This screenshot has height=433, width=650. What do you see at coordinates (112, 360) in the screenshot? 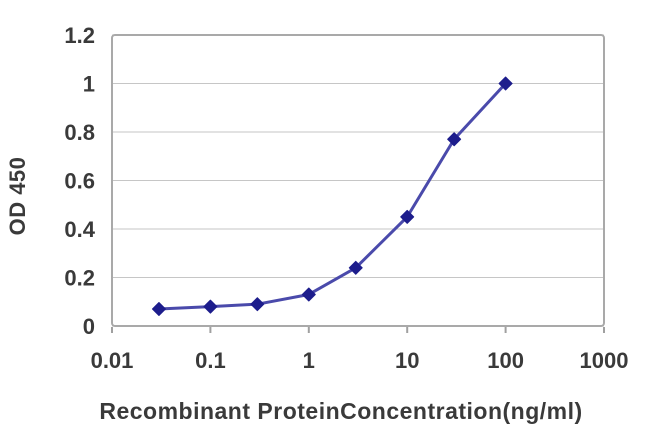
I see `x-tick-label: 0.01` at bounding box center [112, 360].